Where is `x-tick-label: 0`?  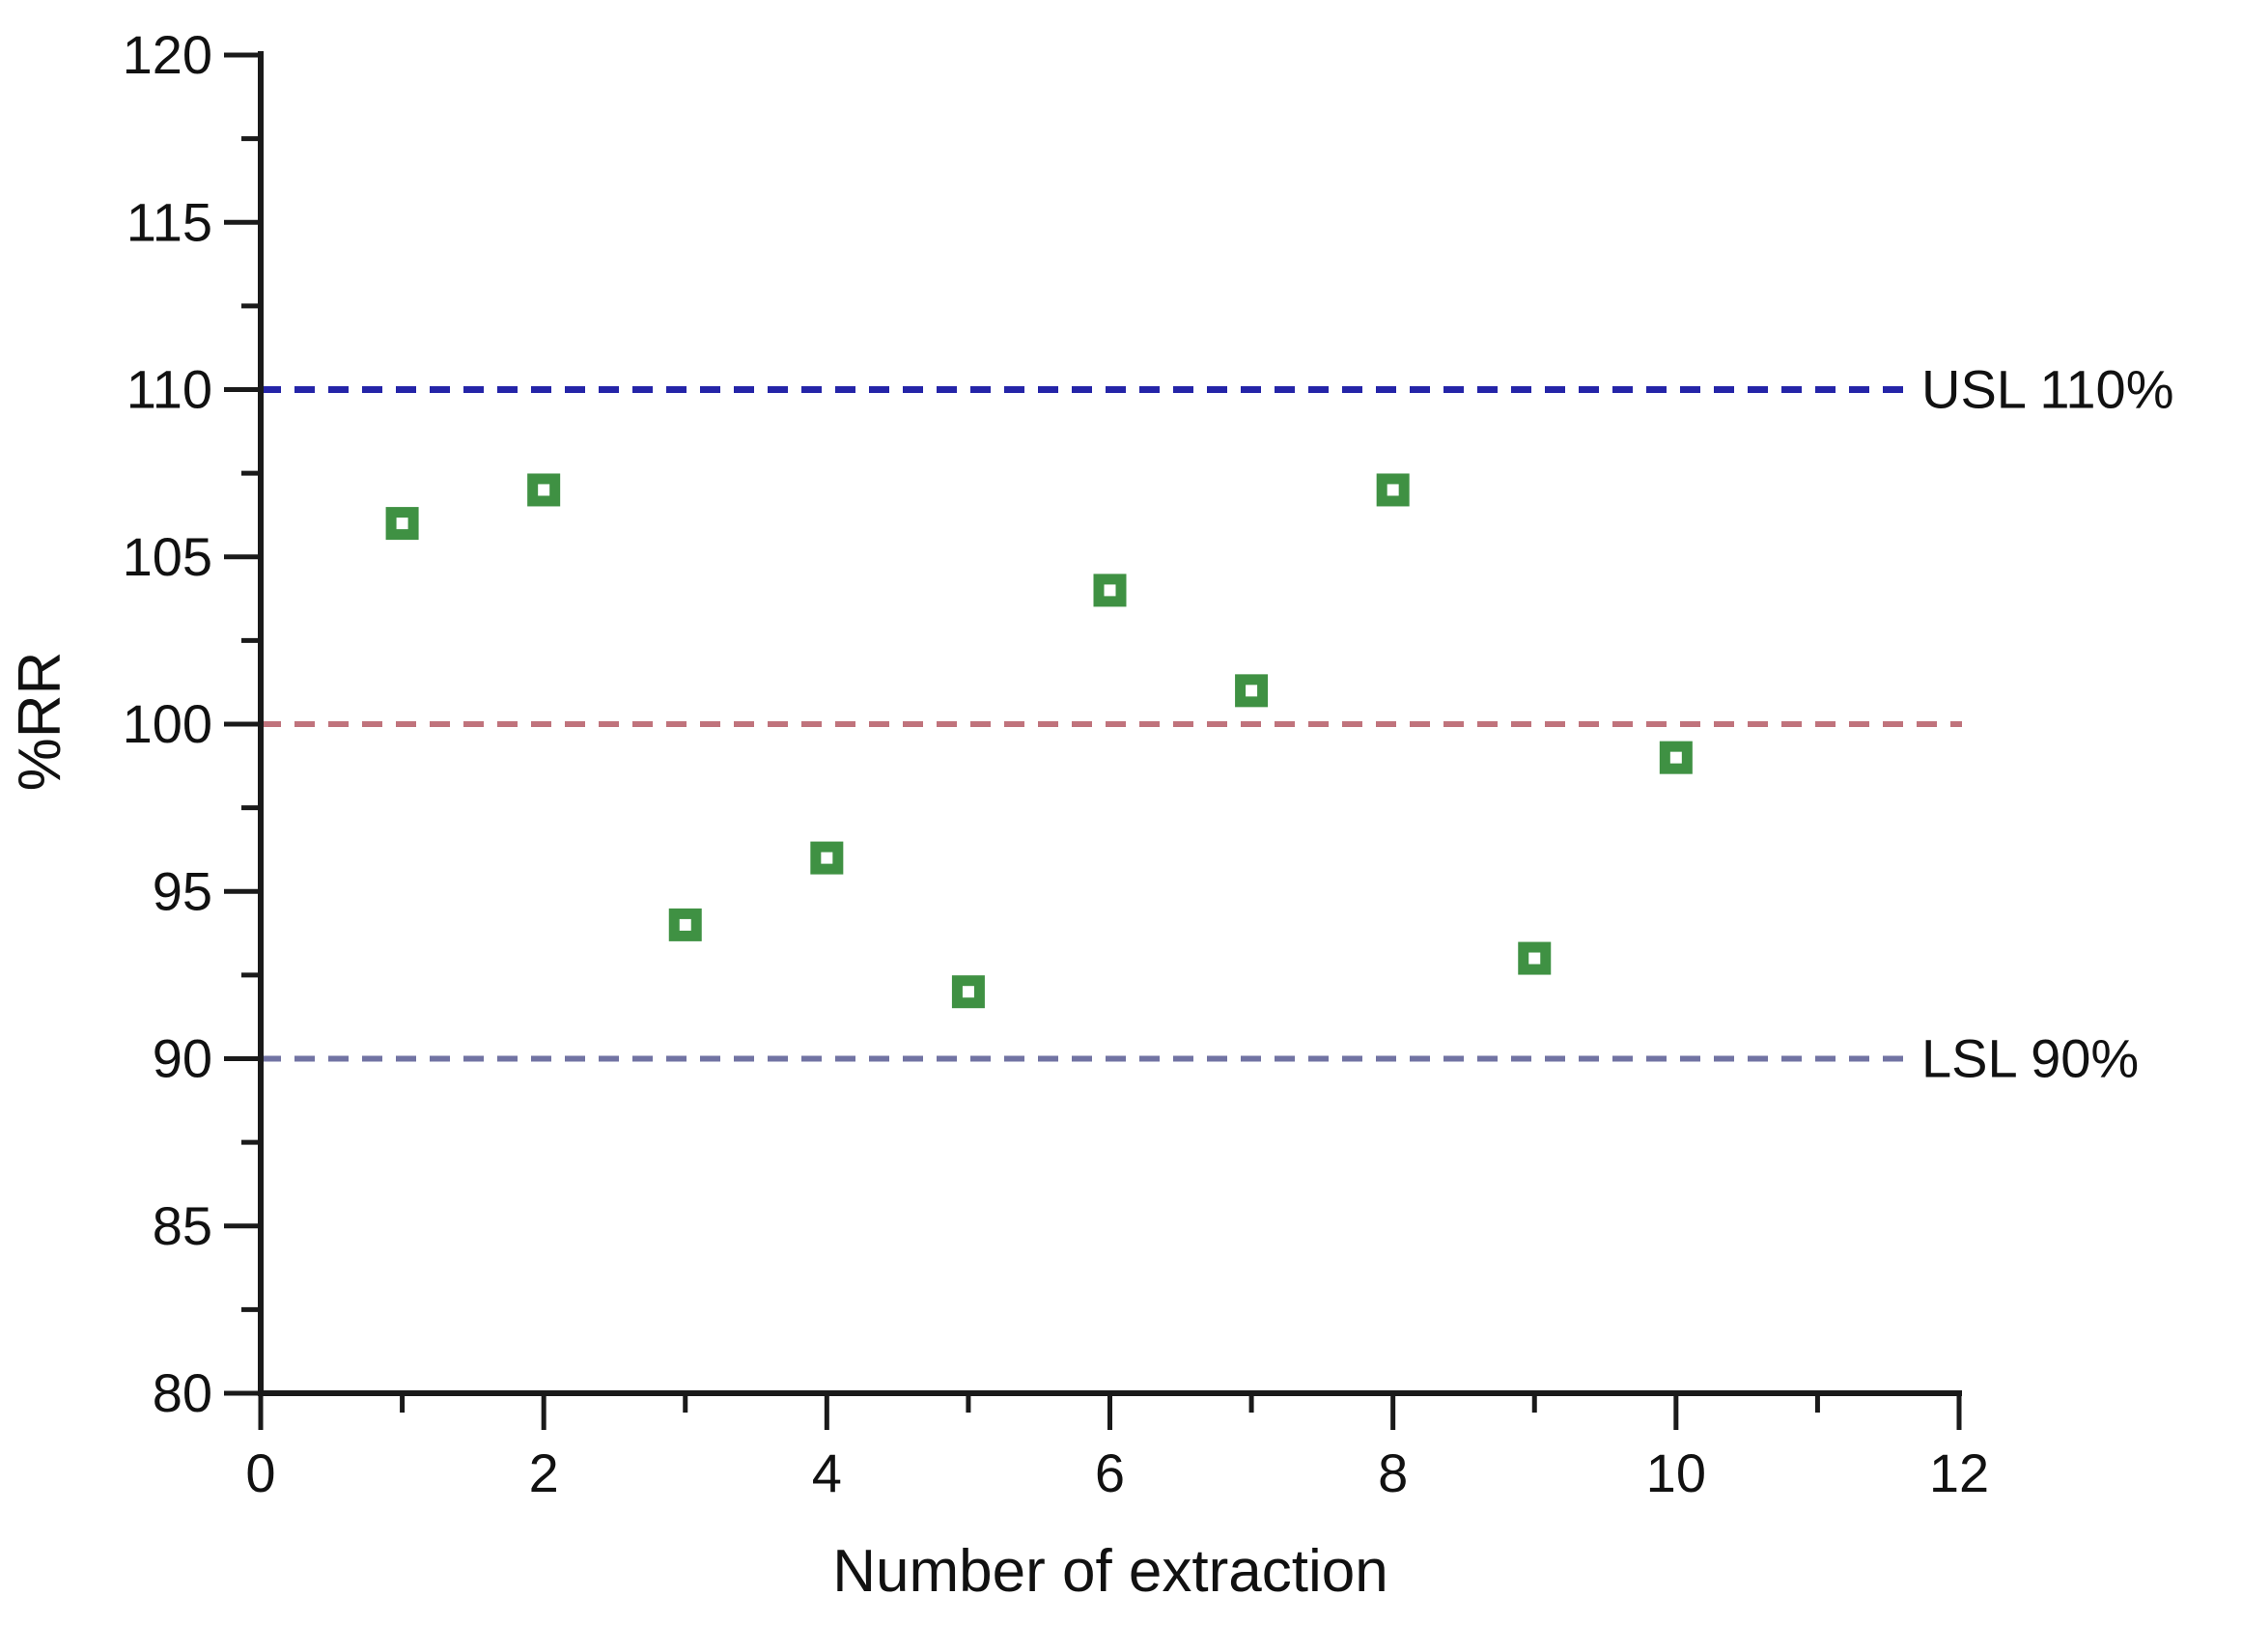
x-tick-label: 0 is located at coordinates (260, 1473).